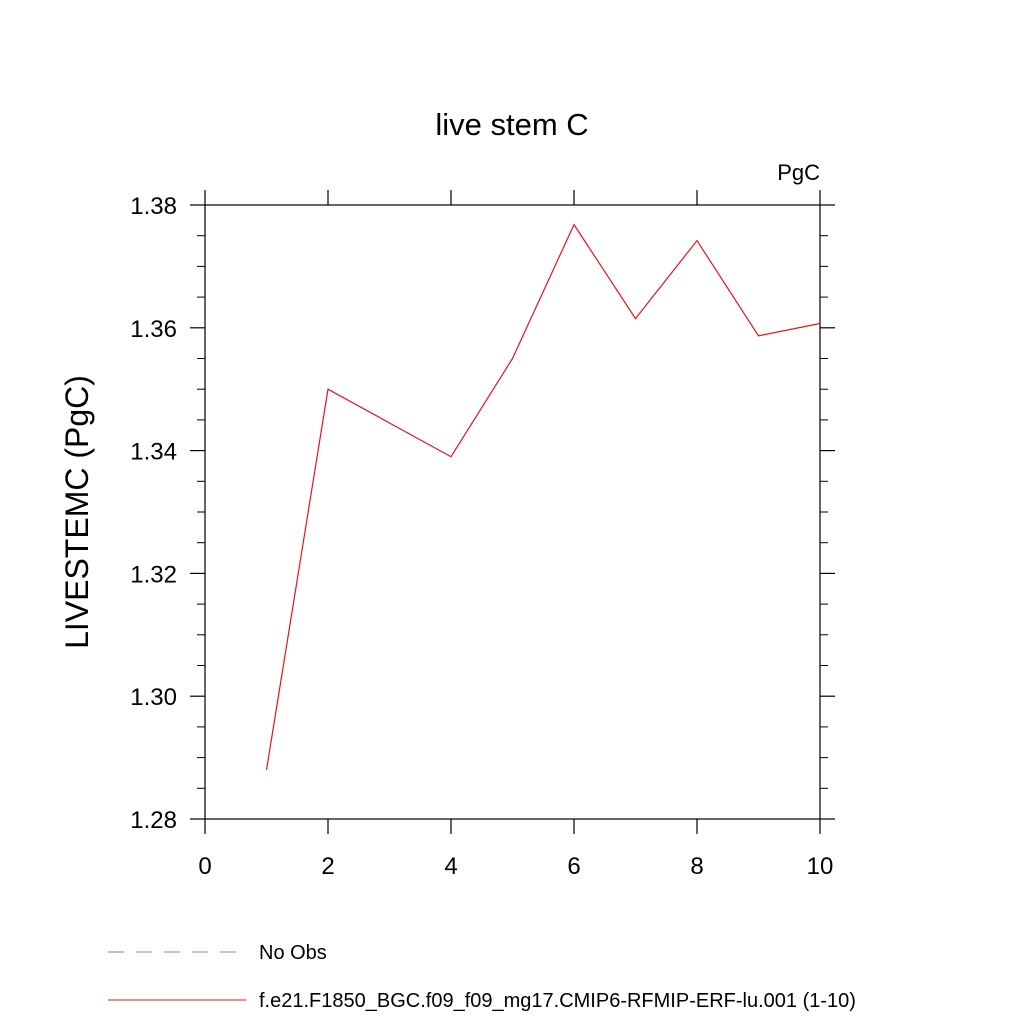 This screenshot has width=1024, height=1029. Describe the element at coordinates (573, 866) in the screenshot. I see `x-tick-label: 6` at that location.